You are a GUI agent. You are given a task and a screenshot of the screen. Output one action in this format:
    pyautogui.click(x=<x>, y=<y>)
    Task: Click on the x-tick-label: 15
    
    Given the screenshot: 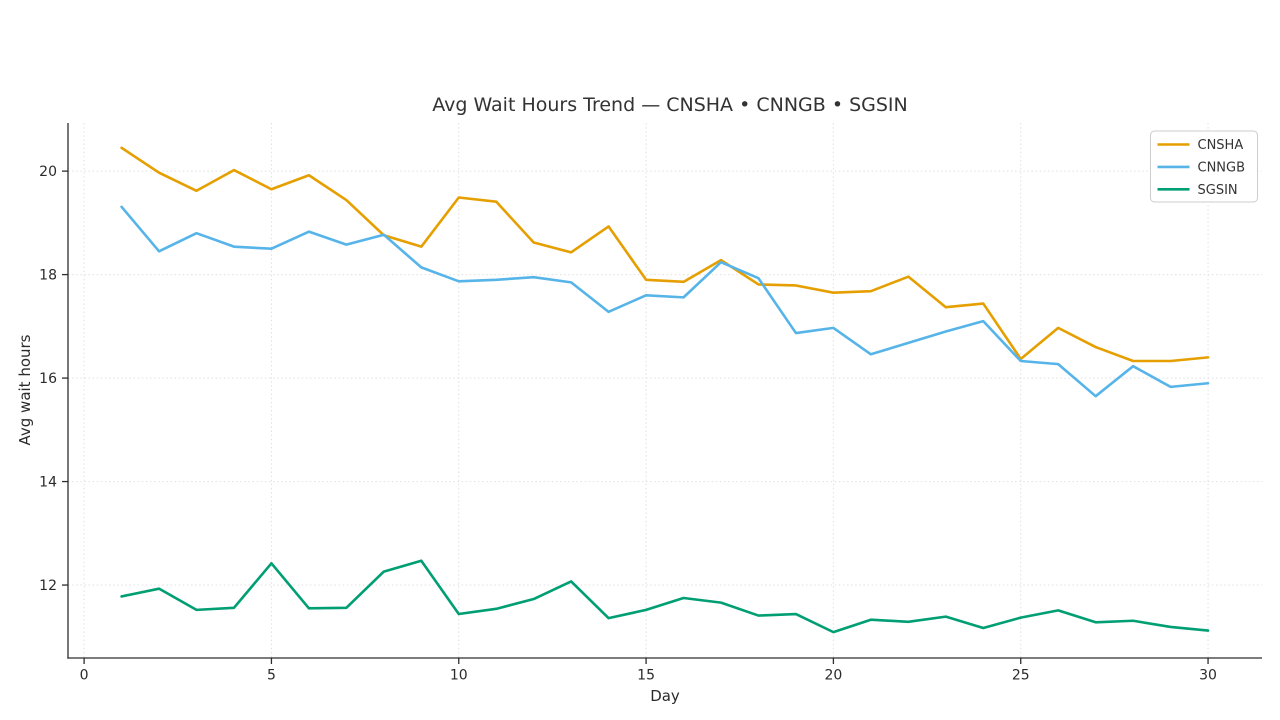 What is the action you would take?
    pyautogui.click(x=646, y=676)
    